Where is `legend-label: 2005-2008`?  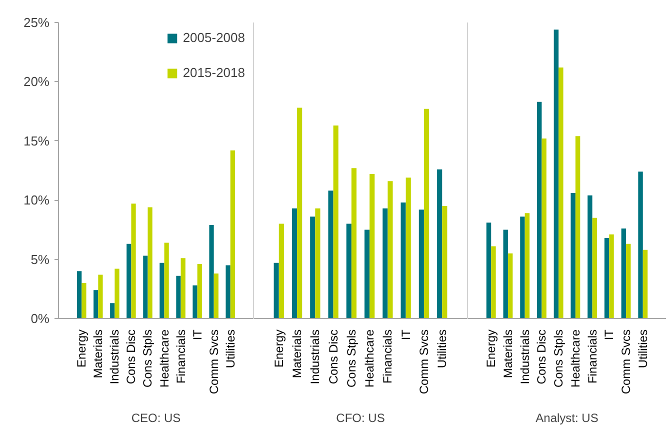 legend-label: 2005-2008 is located at coordinates (213, 37).